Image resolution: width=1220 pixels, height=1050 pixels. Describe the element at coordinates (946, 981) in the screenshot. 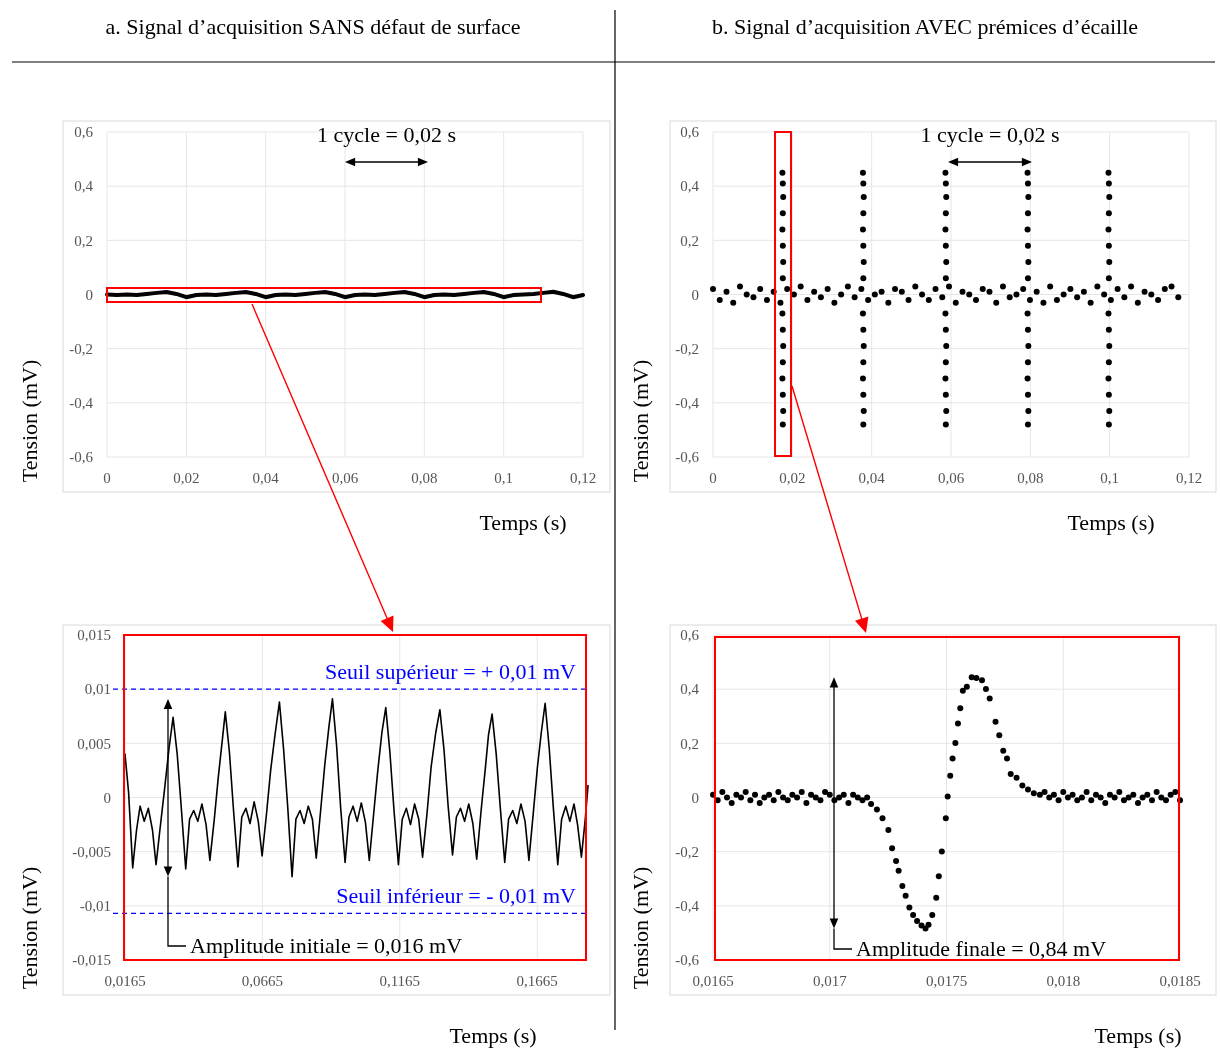

I see `x-tick-label: 0,0175` at that location.